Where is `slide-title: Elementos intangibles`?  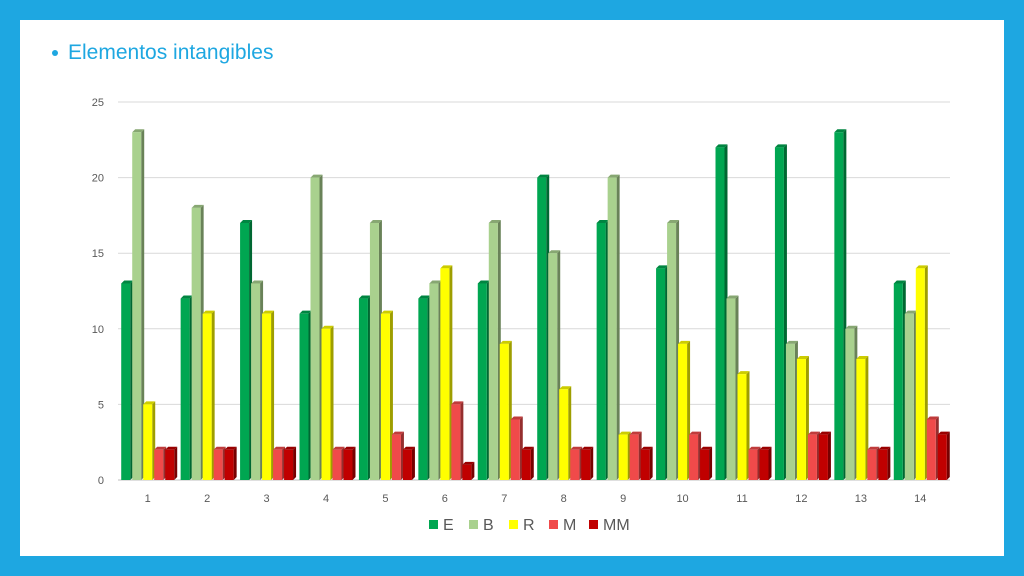 slide-title: Elementos intangibles is located at coordinates (171, 52).